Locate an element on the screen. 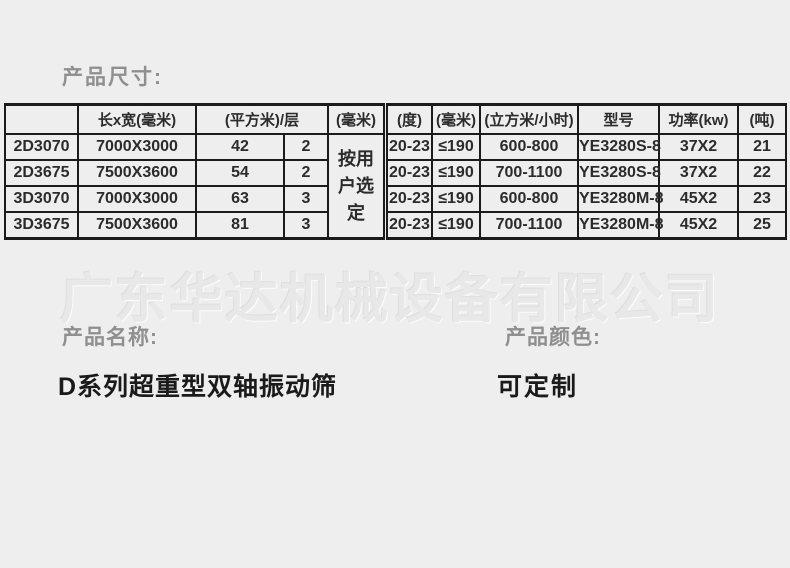 This screenshot has height=568, width=790. table-row: 20-23 ≤190 700-1100 YE3280S-8 37X2 22 is located at coordinates (586, 173).